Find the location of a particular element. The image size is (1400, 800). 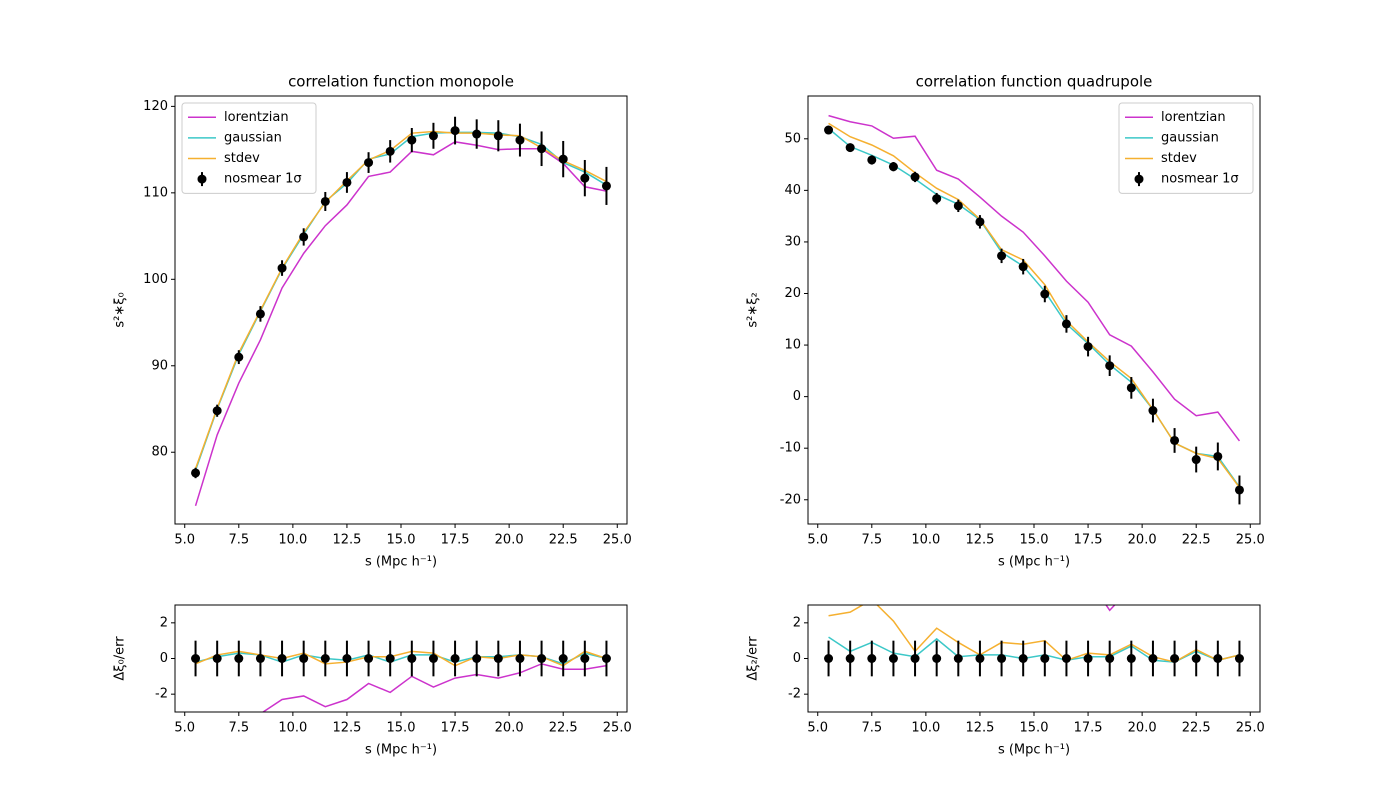

legend-label: stdev is located at coordinates (242, 158).